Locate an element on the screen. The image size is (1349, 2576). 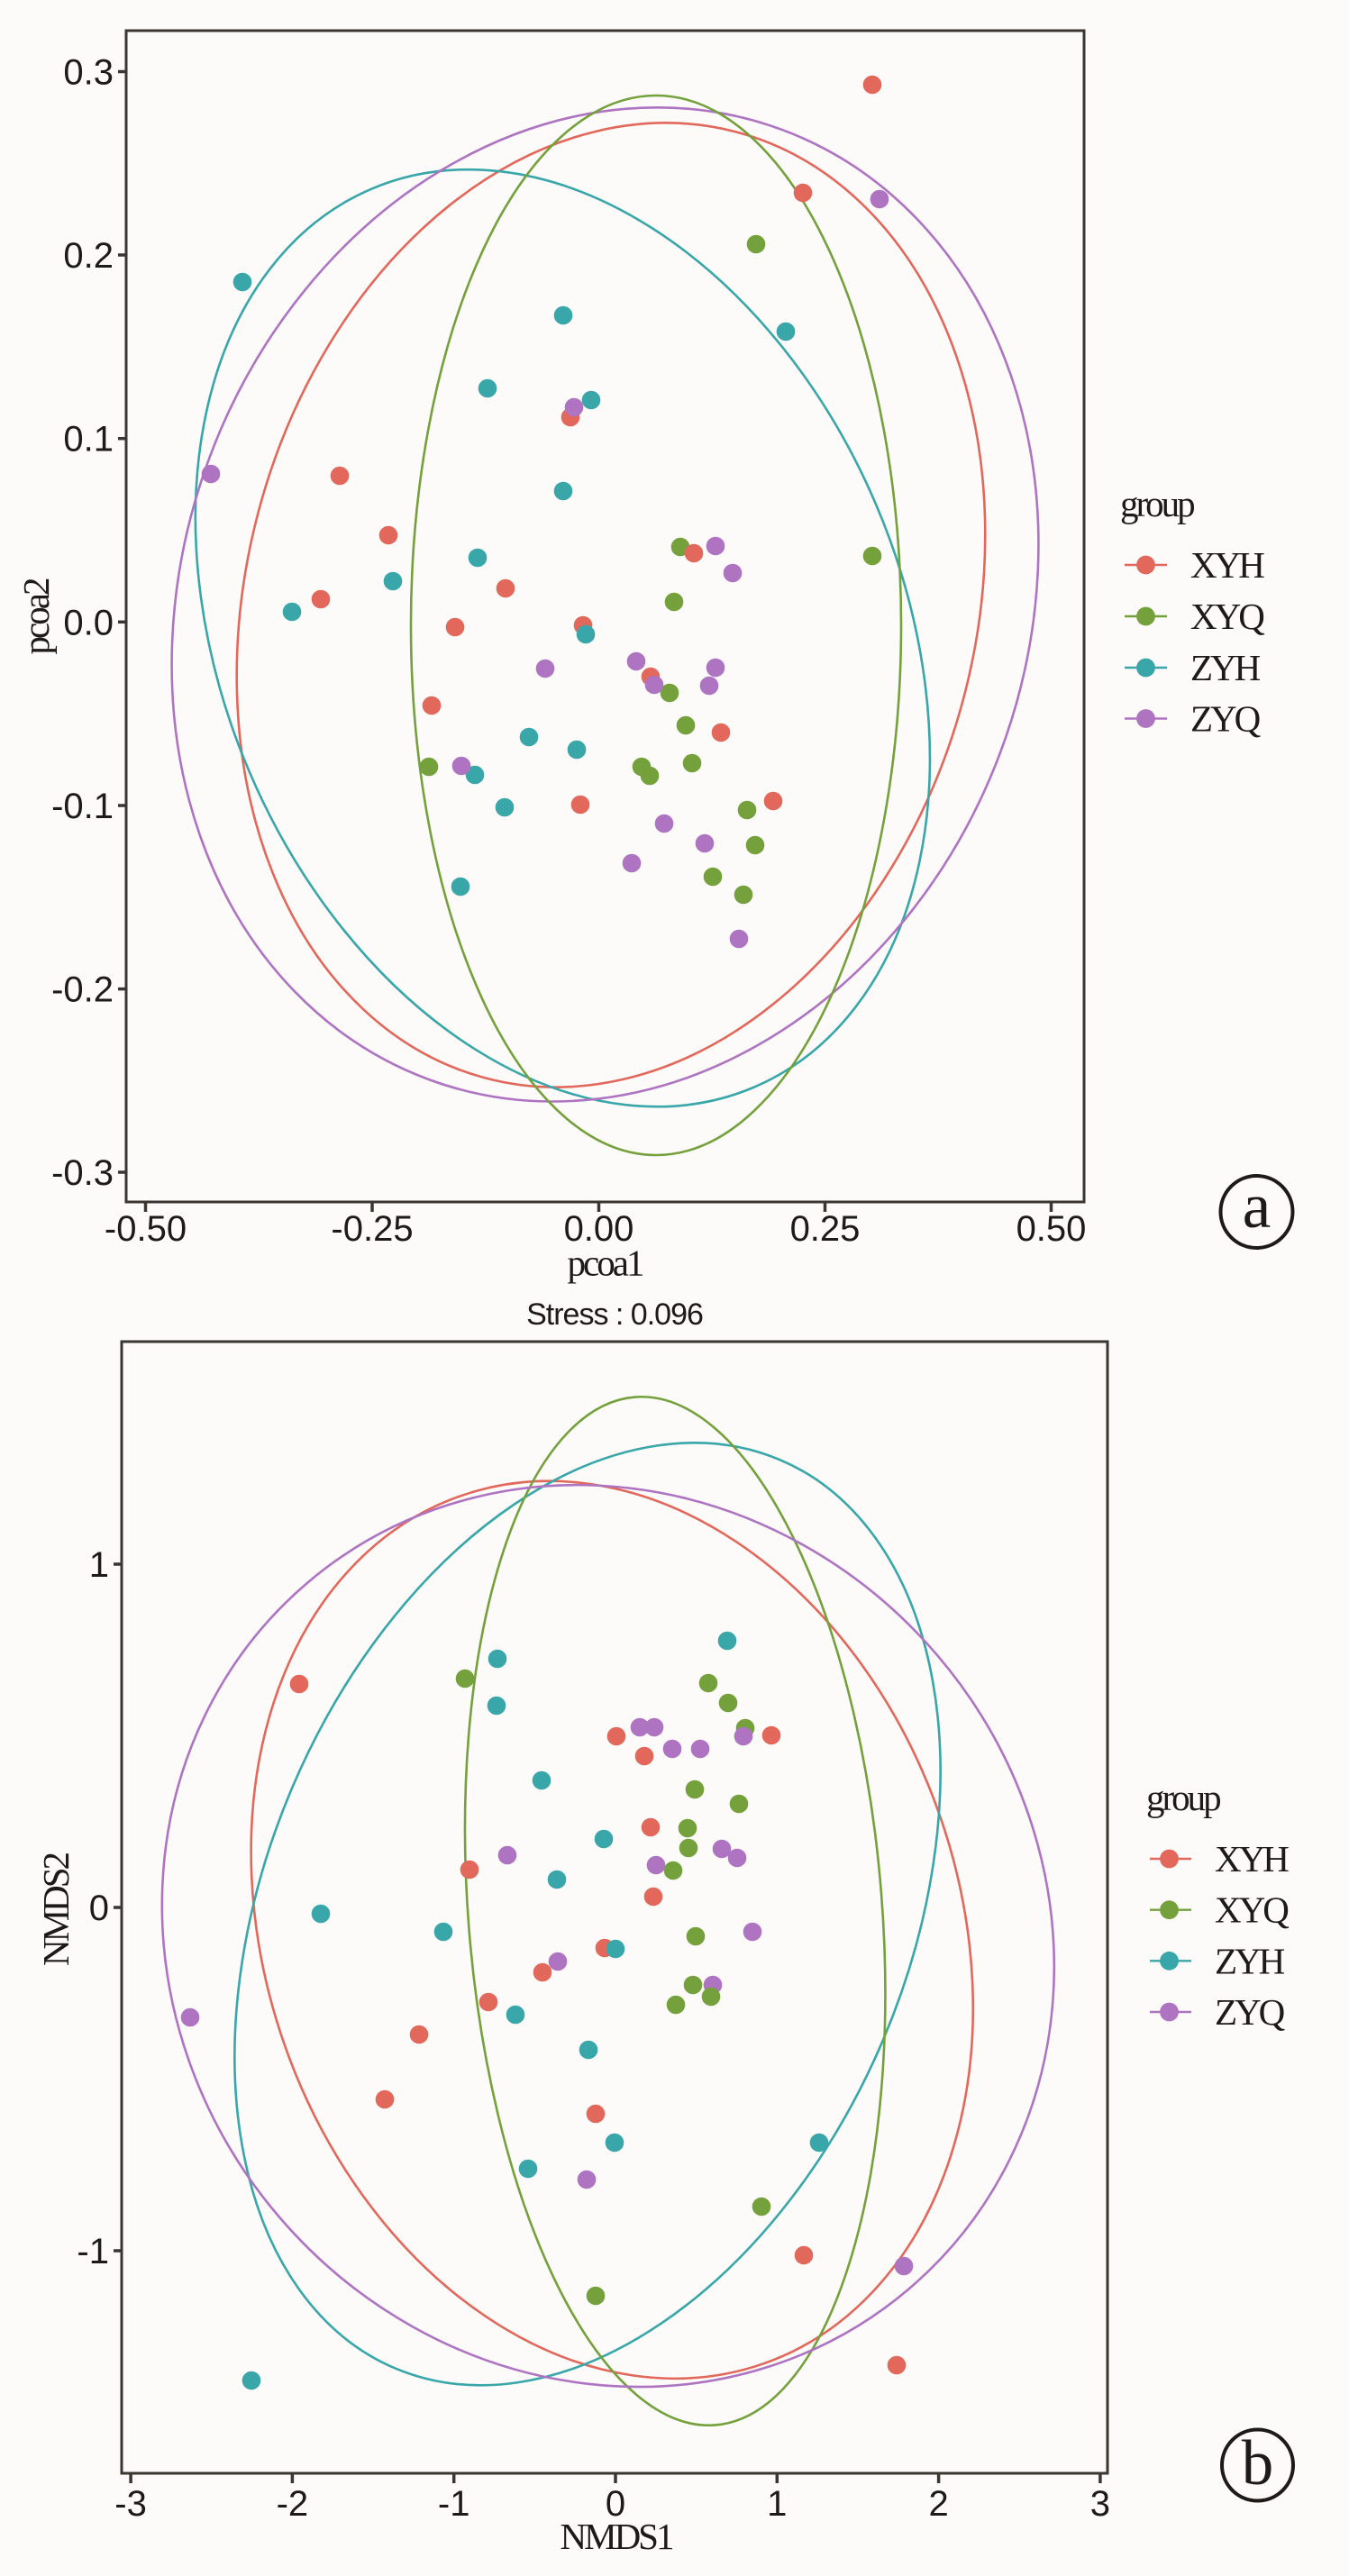
svg-text: -0.1 is located at coordinates (82, 806).